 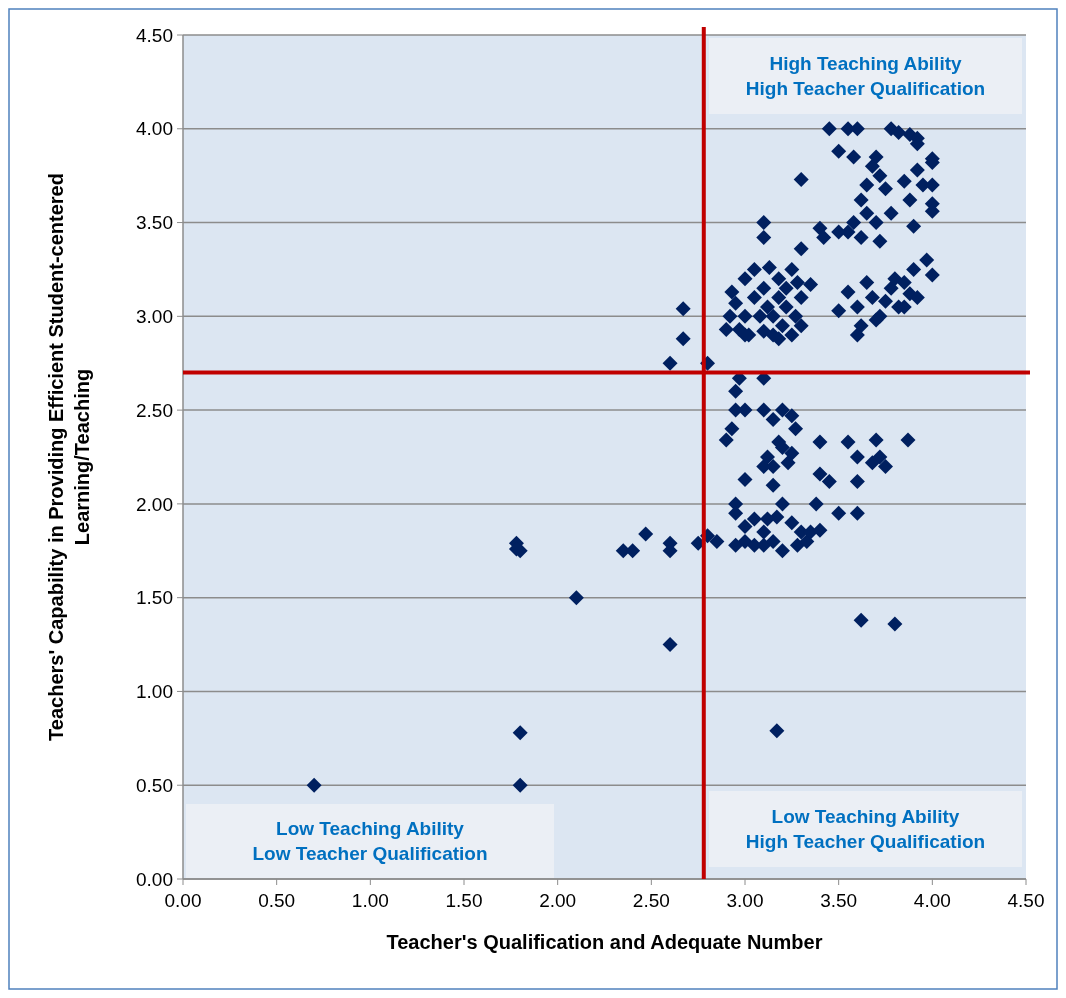 What do you see at coordinates (651, 900) in the screenshot?
I see `x-tick-label: 2.50` at bounding box center [651, 900].